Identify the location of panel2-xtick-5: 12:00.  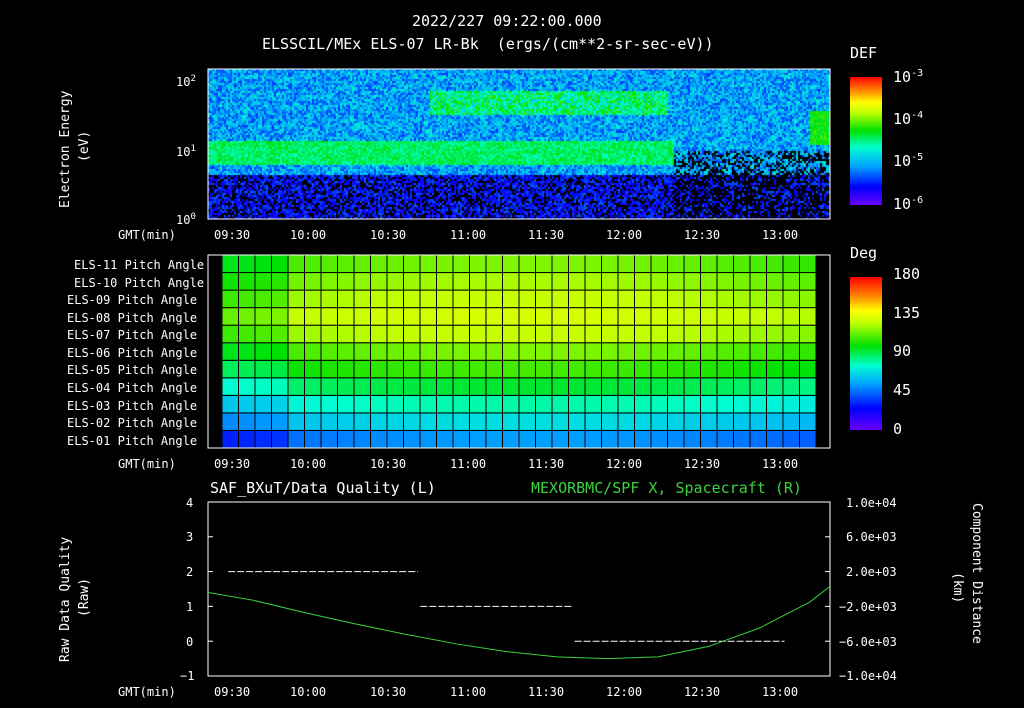
(624, 464).